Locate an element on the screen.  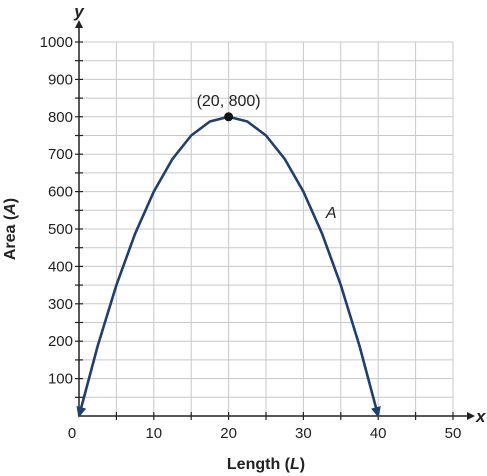
x-tick-label: 50 is located at coordinates (453, 433).